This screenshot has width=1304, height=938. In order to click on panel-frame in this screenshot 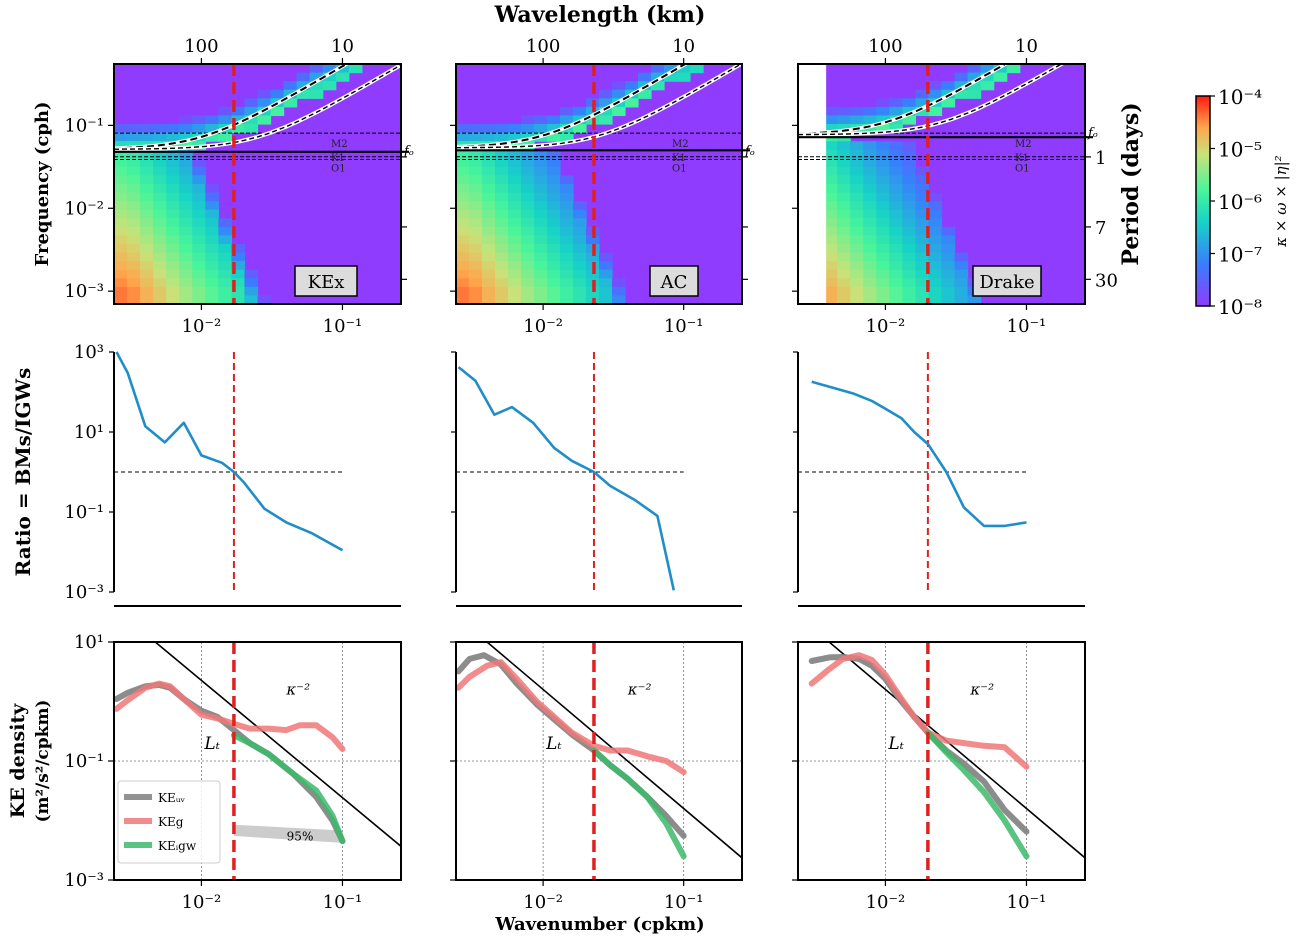, I will do `click(941, 761)`.